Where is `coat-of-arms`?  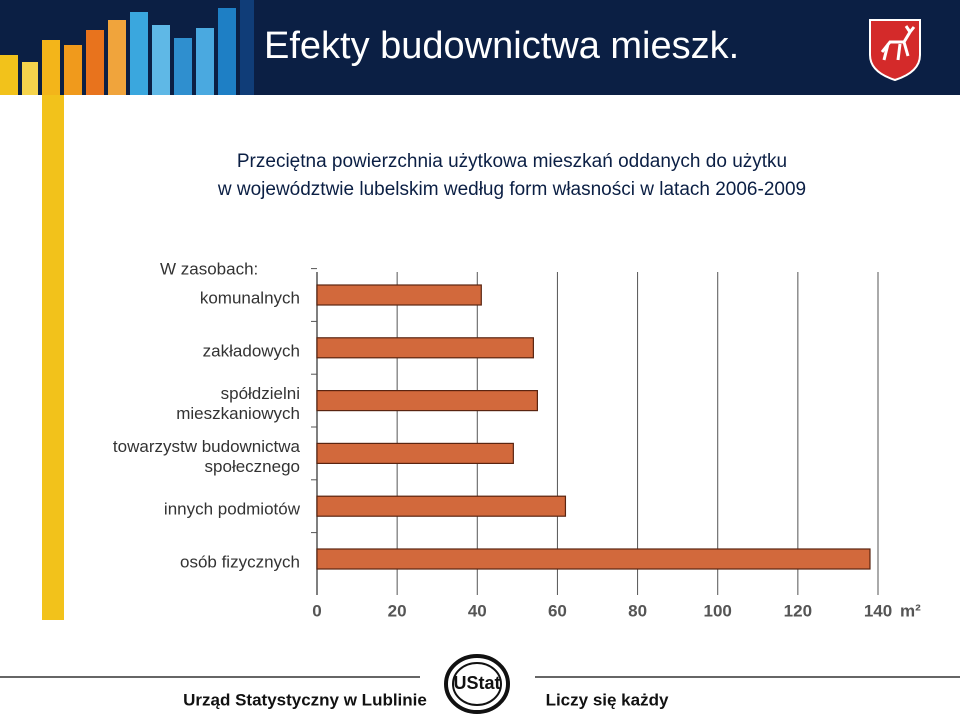 coat-of-arms is located at coordinates (895, 50).